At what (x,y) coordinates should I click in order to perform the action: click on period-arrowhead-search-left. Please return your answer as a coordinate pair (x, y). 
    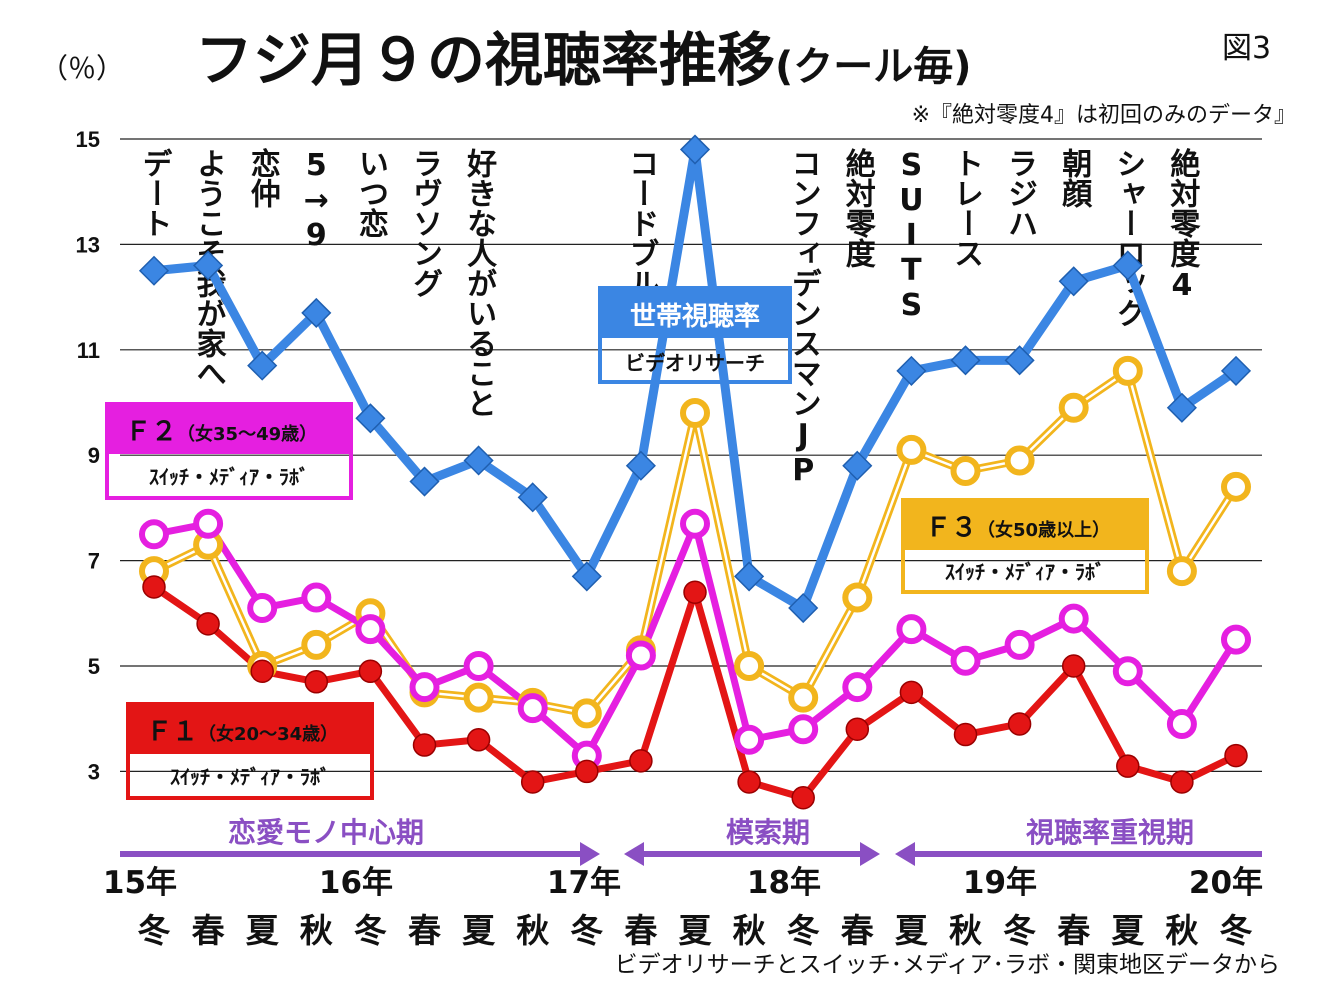
    Looking at the image, I should click on (634, 854).